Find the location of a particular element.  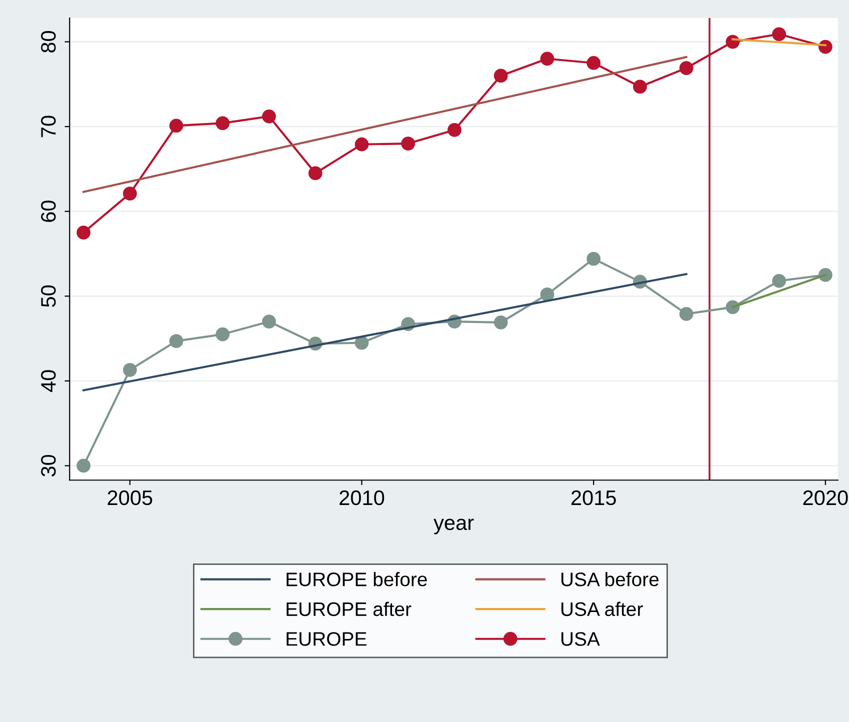

legend-label: EUROPE before is located at coordinates (356, 579).